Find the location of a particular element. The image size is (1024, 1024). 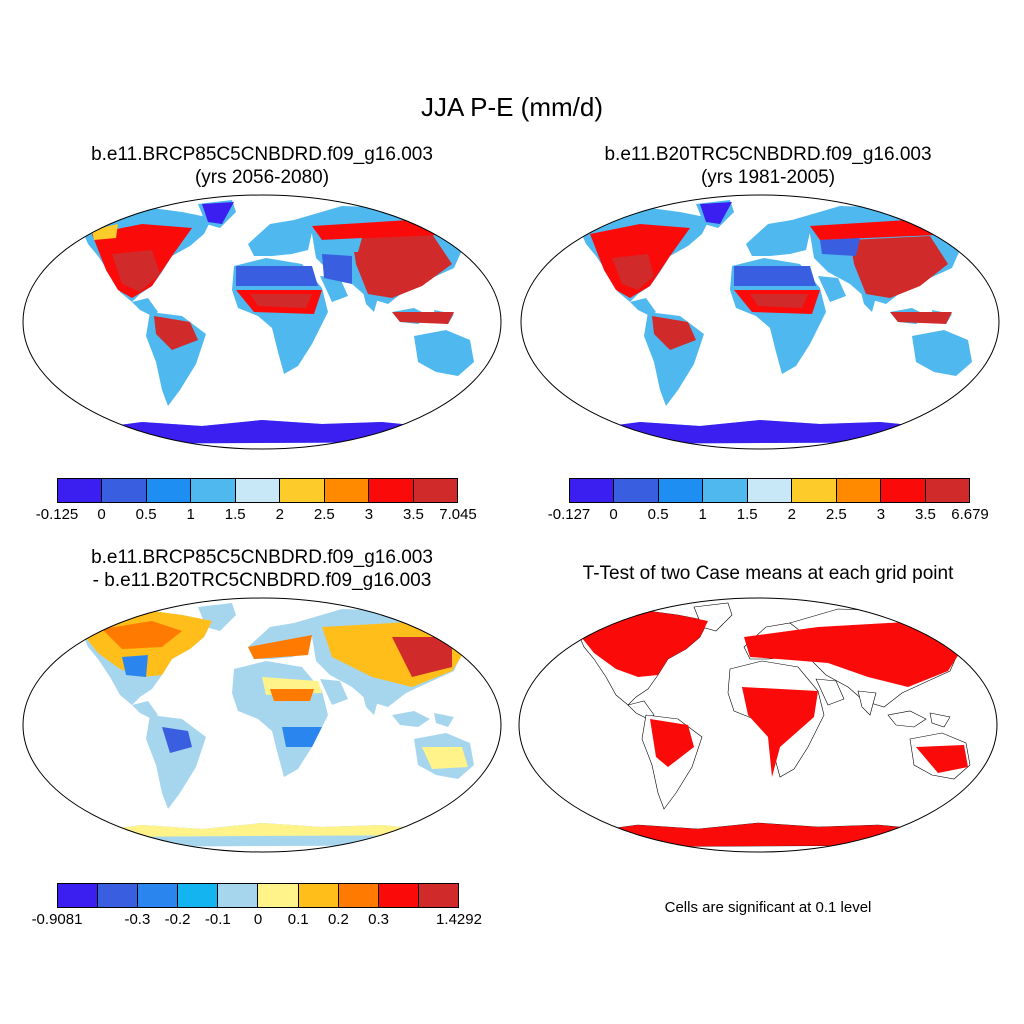

colorbar-tick-label: 7.045 is located at coordinates (458, 514).